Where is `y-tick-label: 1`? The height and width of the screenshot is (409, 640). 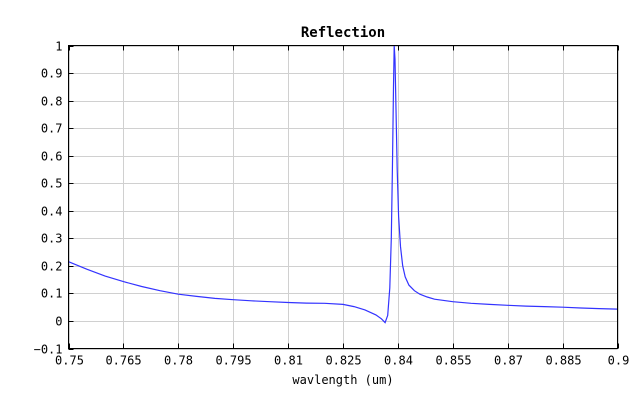
y-tick-label: 1 is located at coordinates (58, 47).